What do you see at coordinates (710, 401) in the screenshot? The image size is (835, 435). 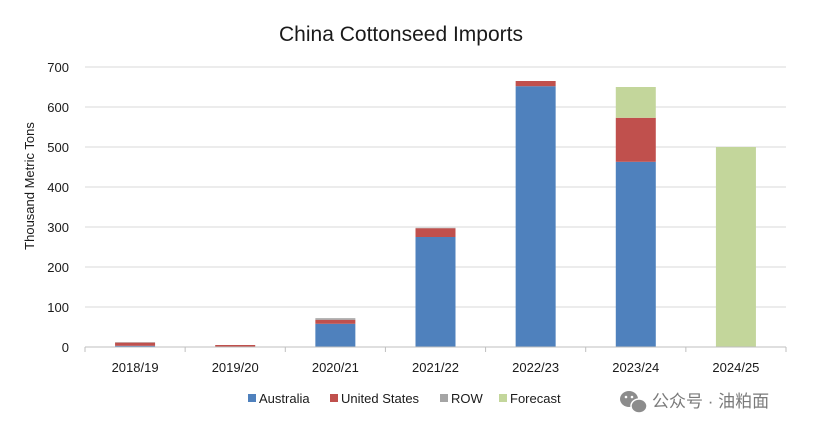 I see `watermark-text: 公众号 · 油粕面` at bounding box center [710, 401].